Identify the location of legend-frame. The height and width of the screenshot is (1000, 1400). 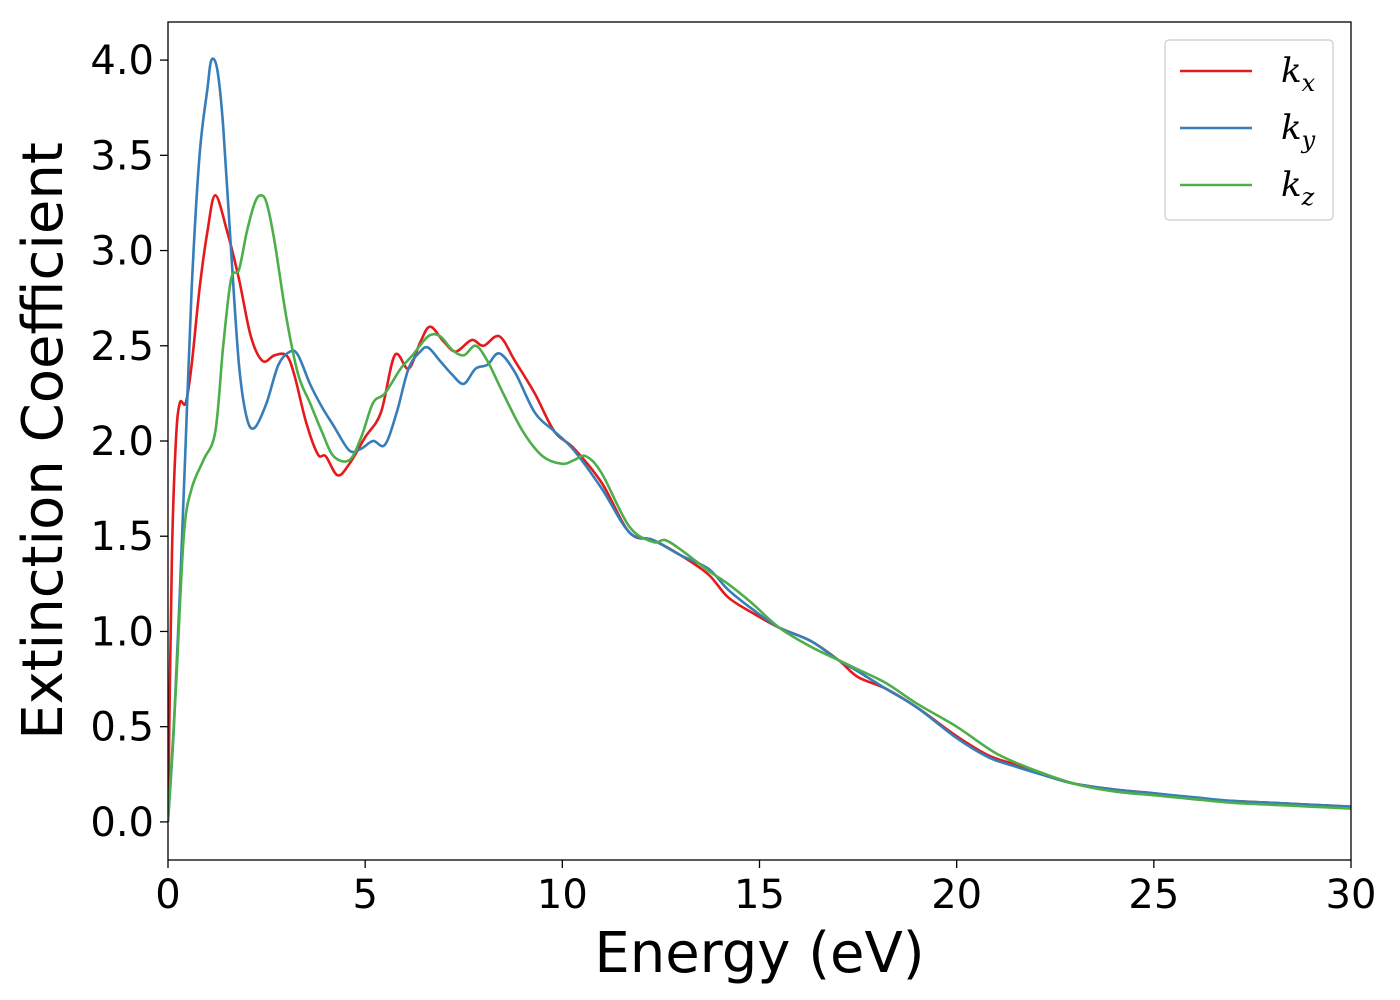
(1249, 130).